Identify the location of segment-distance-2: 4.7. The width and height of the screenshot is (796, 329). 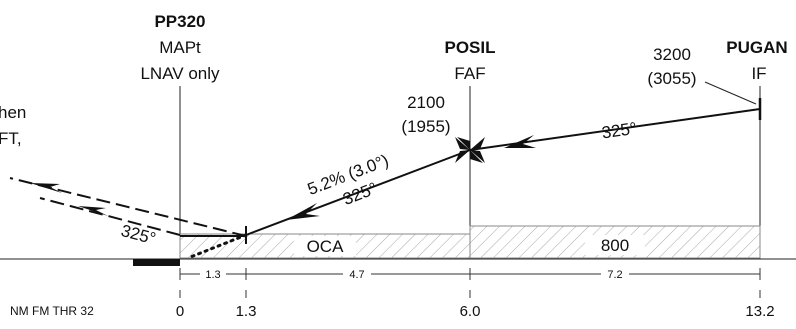
(356, 275).